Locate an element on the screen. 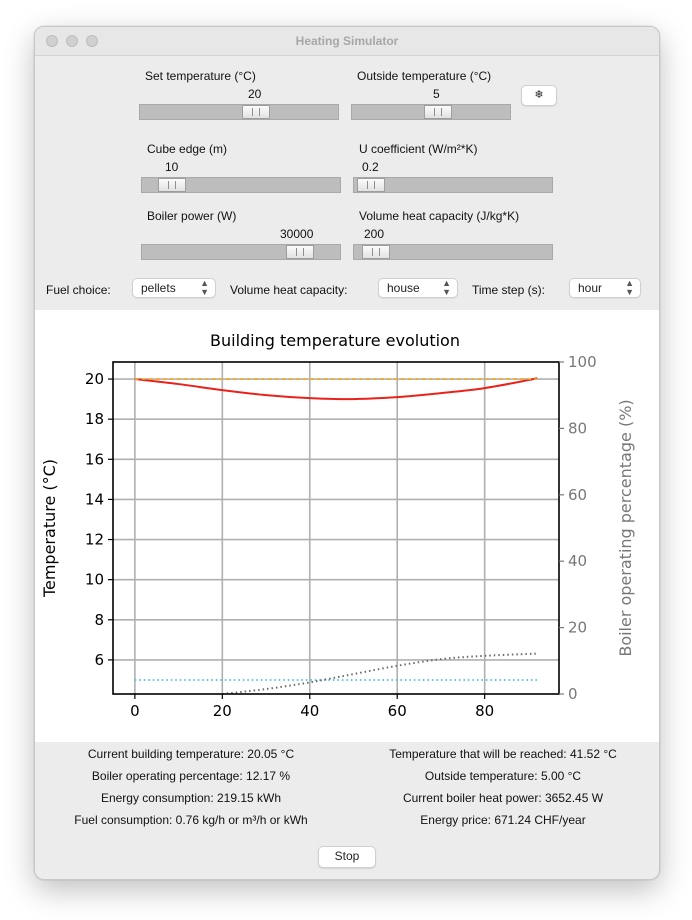 The width and height of the screenshot is (692, 920). set-temperature-label: Set temperature (°C) is located at coordinates (200, 76).